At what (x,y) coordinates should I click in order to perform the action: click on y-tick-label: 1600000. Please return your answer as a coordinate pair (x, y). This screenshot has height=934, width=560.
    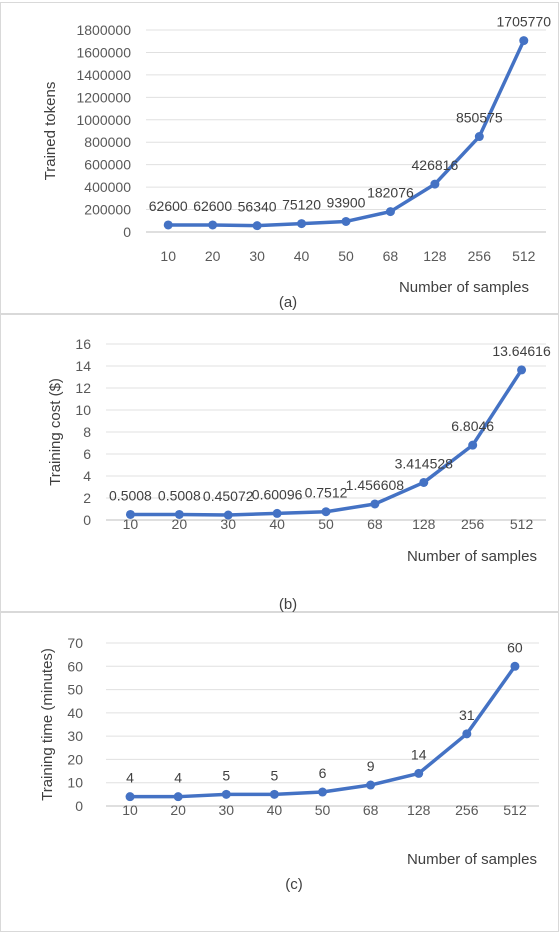
    Looking at the image, I should click on (103, 52).